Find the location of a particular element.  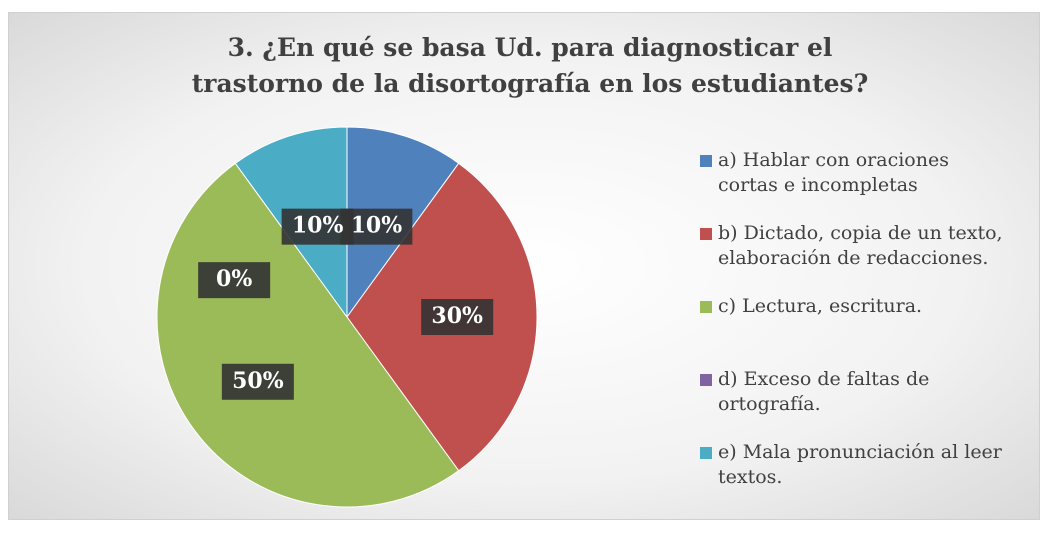

legend-item: c) Lectura, escritura. is located at coordinates (855, 330).